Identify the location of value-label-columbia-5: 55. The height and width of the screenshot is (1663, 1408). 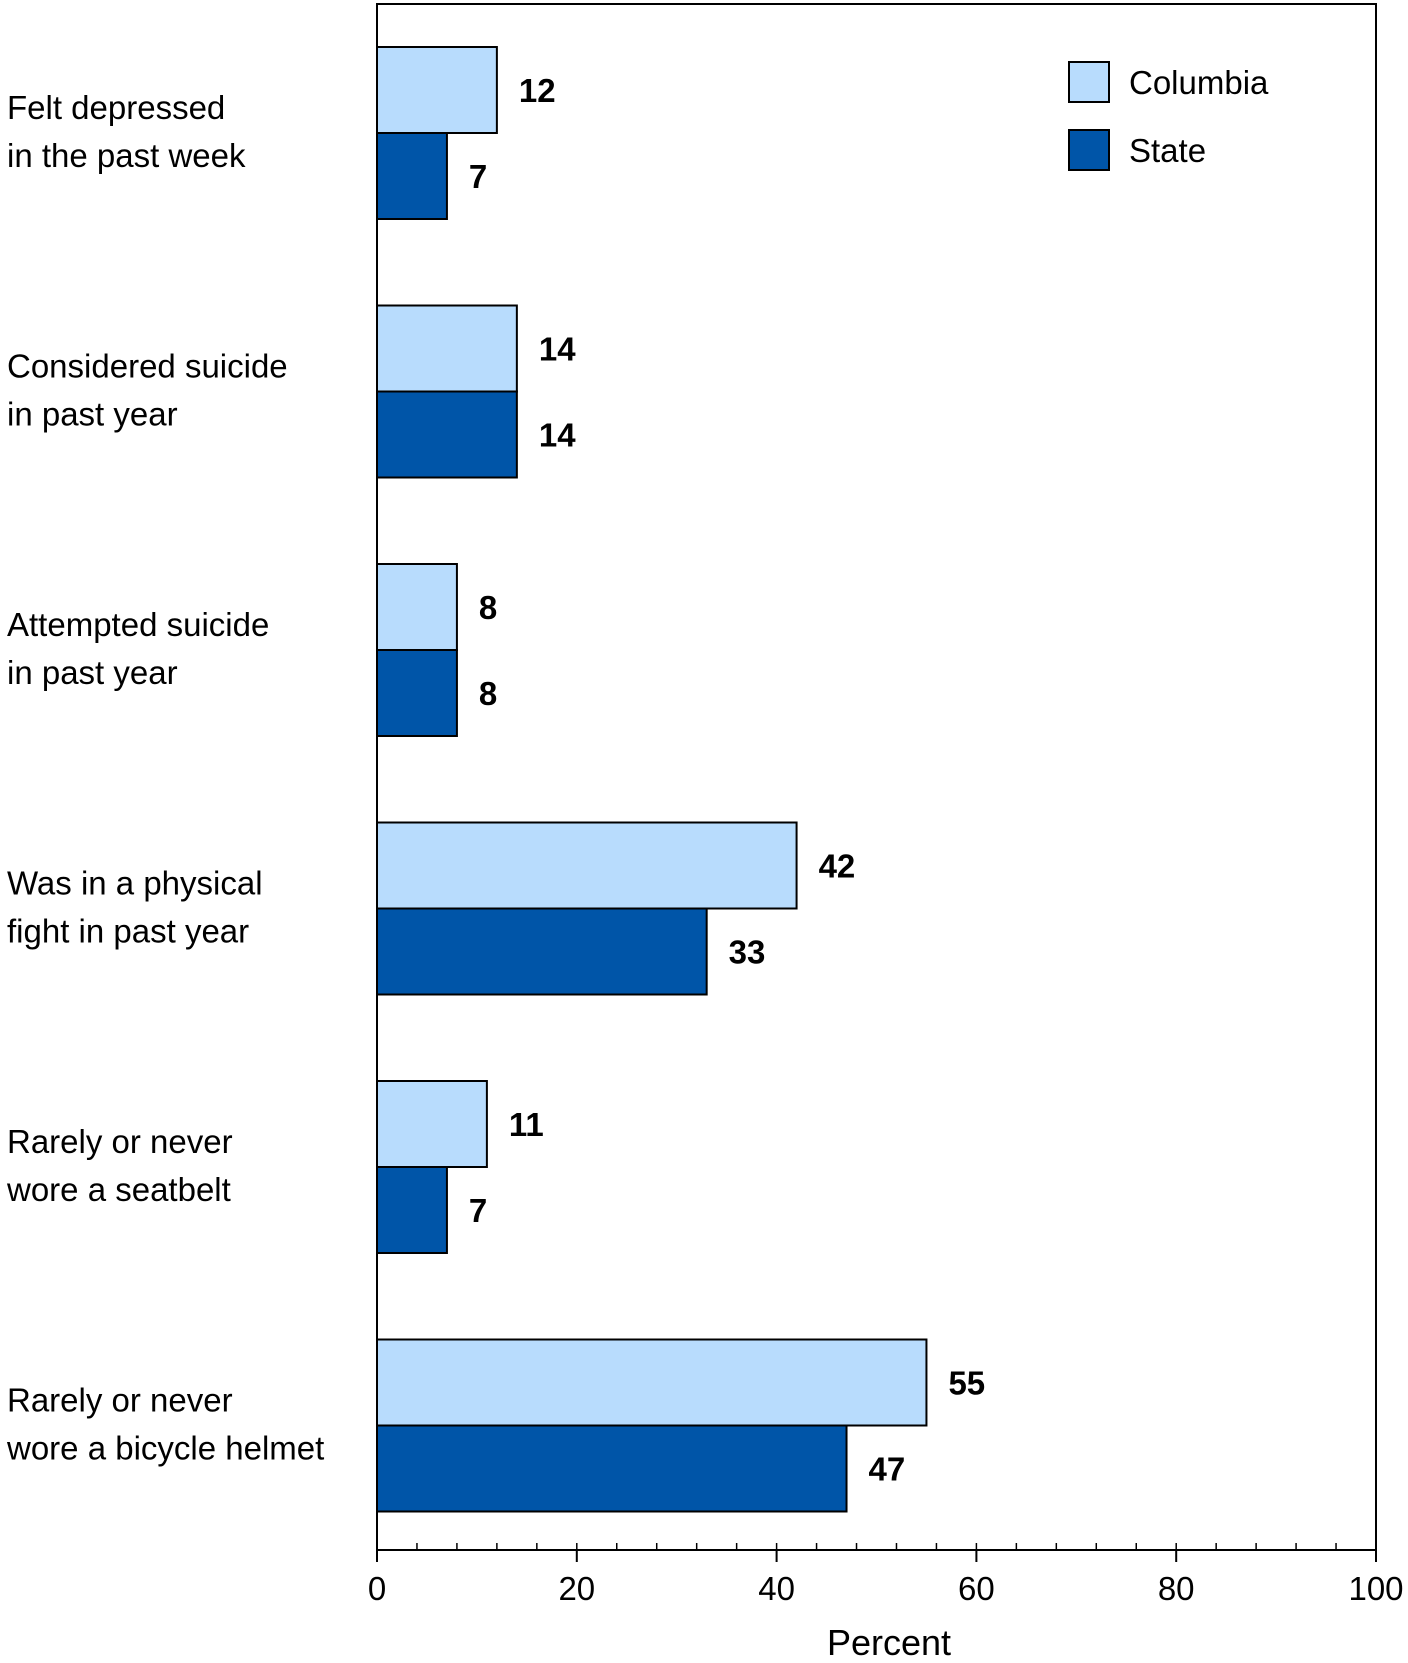
(966, 1383).